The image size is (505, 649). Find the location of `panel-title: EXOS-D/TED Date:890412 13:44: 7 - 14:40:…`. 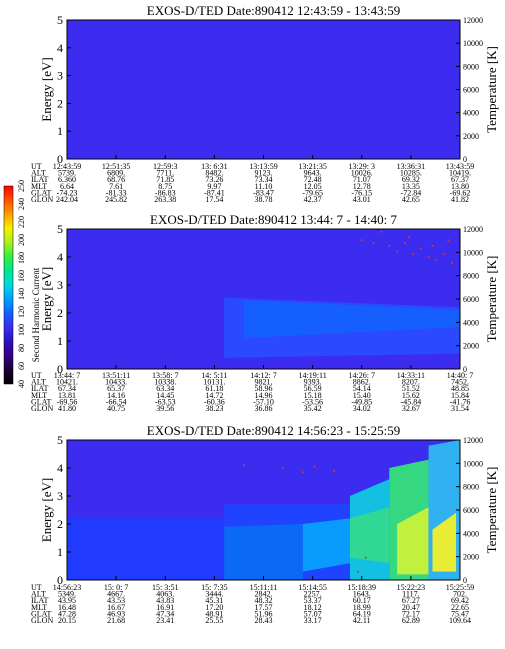

panel-title: EXOS-D/TED Date:890412 13:44: 7 - 14:40:… is located at coordinates (273, 219).